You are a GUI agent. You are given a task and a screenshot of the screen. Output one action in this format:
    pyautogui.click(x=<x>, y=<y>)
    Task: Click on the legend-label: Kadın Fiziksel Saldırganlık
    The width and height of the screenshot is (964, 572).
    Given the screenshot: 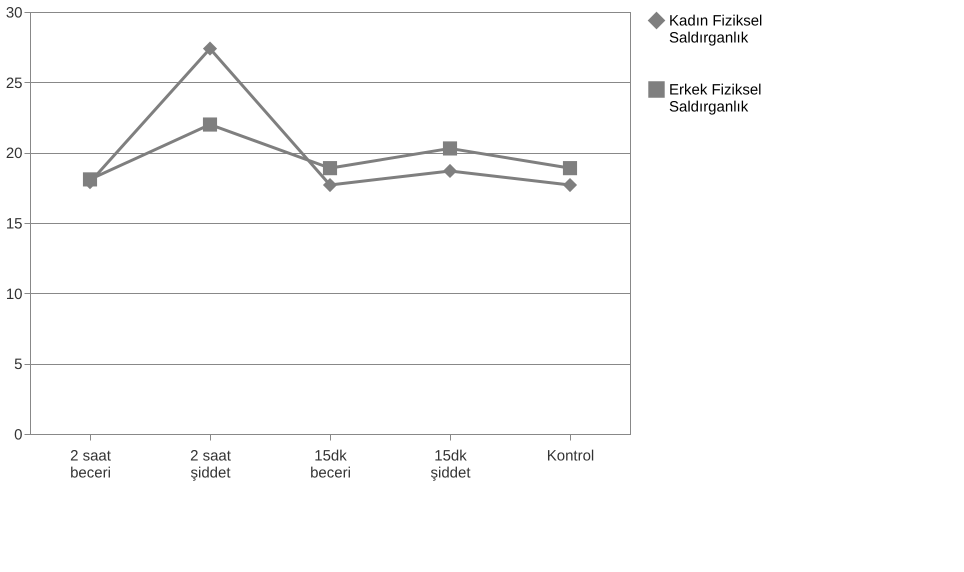 What is the action you would take?
    pyautogui.click(x=715, y=29)
    